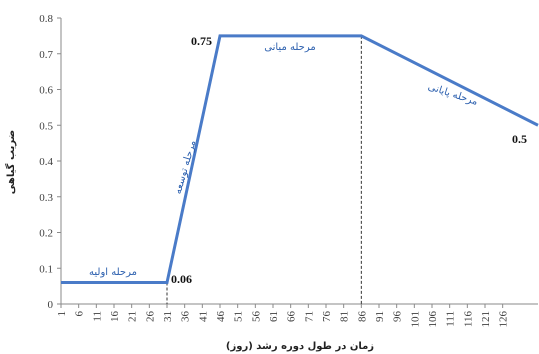  What do you see at coordinates (10, 162) in the screenshot?
I see `y-axis-label: ضریب گیاهی` at bounding box center [10, 162].